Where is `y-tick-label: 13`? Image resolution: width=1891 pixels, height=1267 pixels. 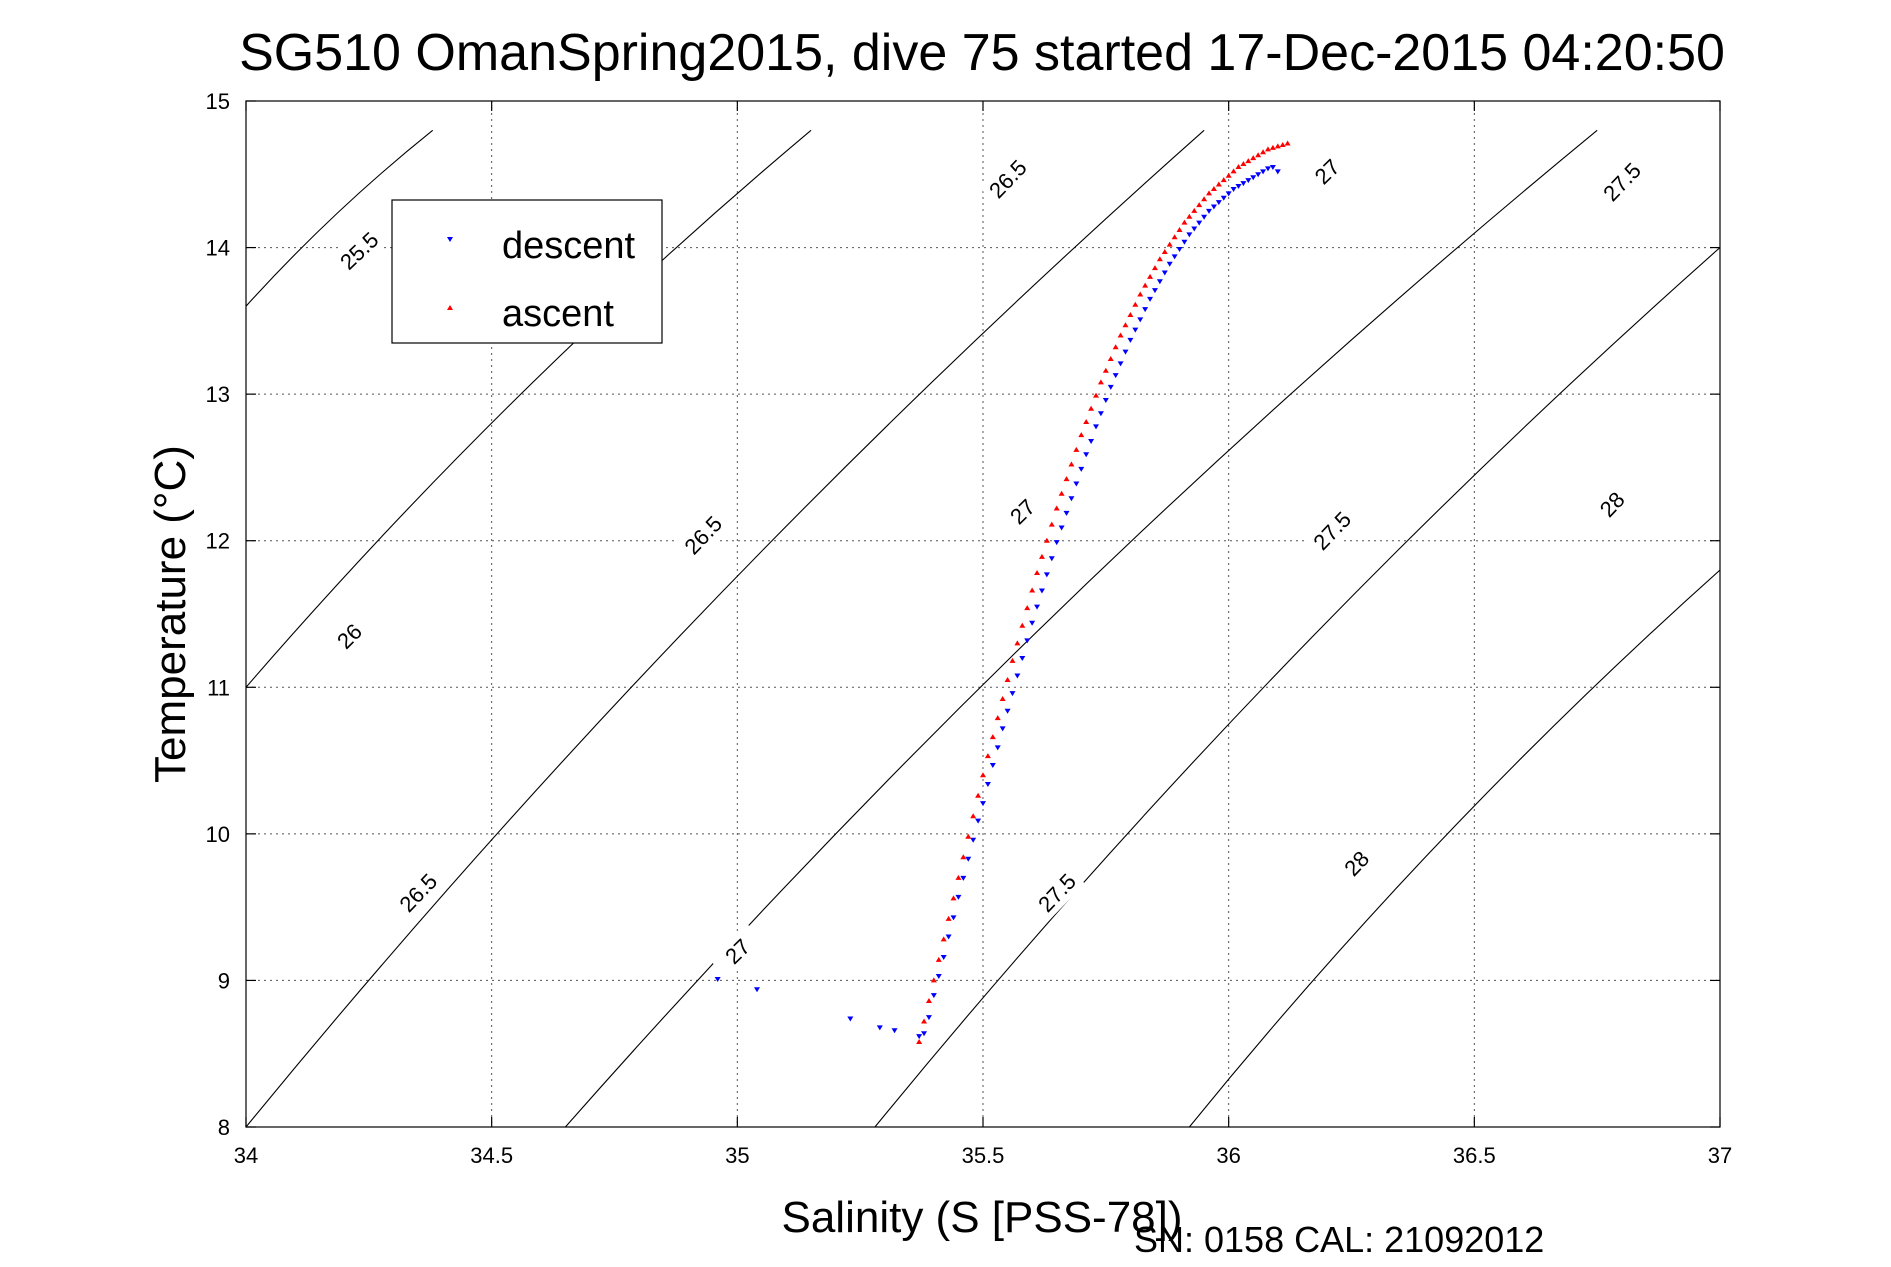 y-tick-label: 13 is located at coordinates (218, 394).